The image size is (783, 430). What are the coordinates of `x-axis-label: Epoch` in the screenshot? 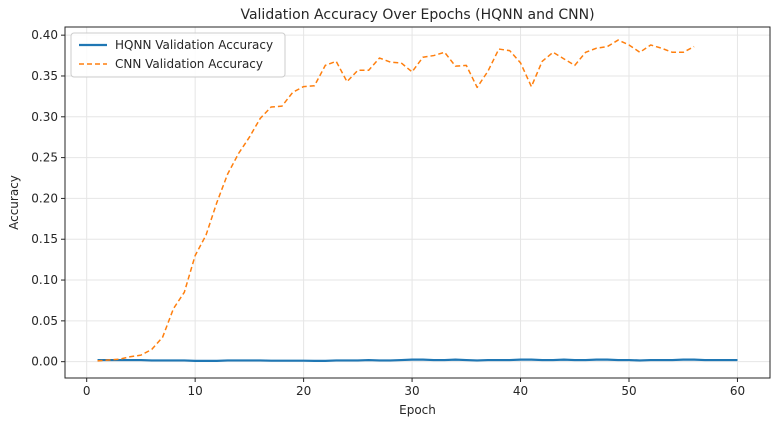 It's located at (417, 410).